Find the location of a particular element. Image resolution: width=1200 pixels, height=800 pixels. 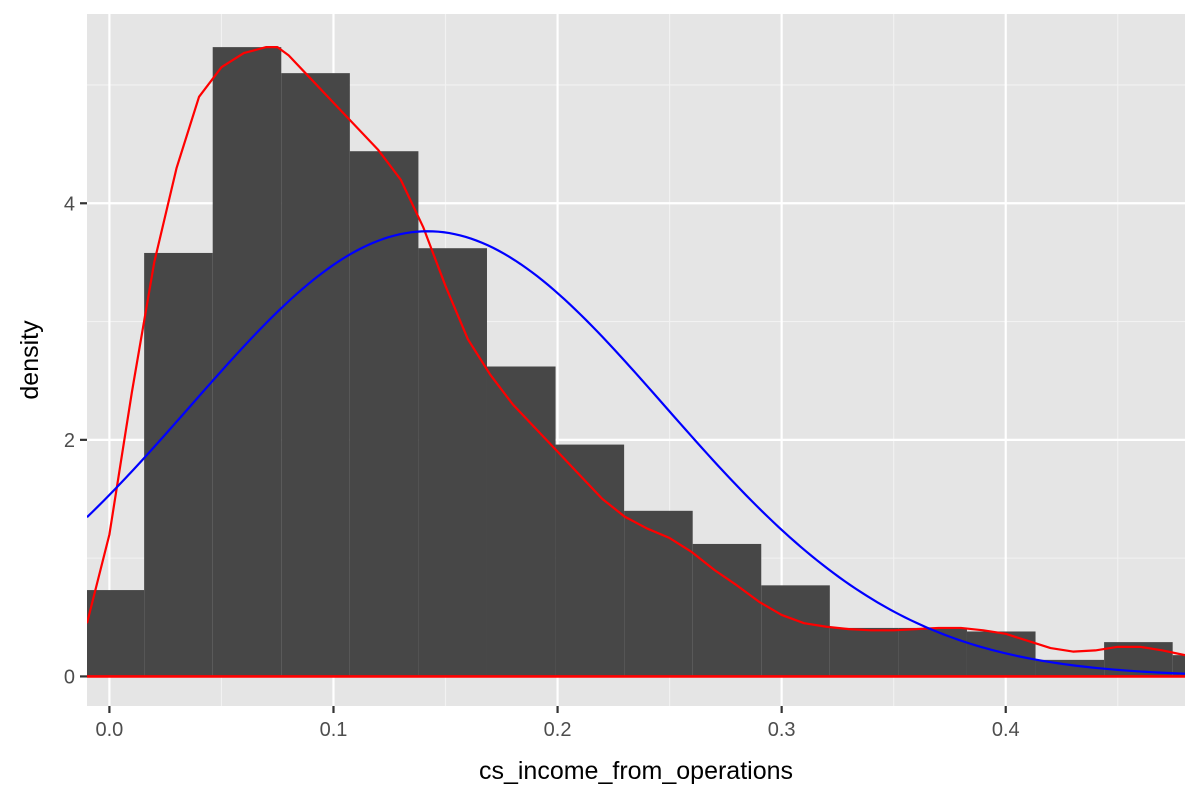

x-tick-label: 0.1 is located at coordinates (334, 730).